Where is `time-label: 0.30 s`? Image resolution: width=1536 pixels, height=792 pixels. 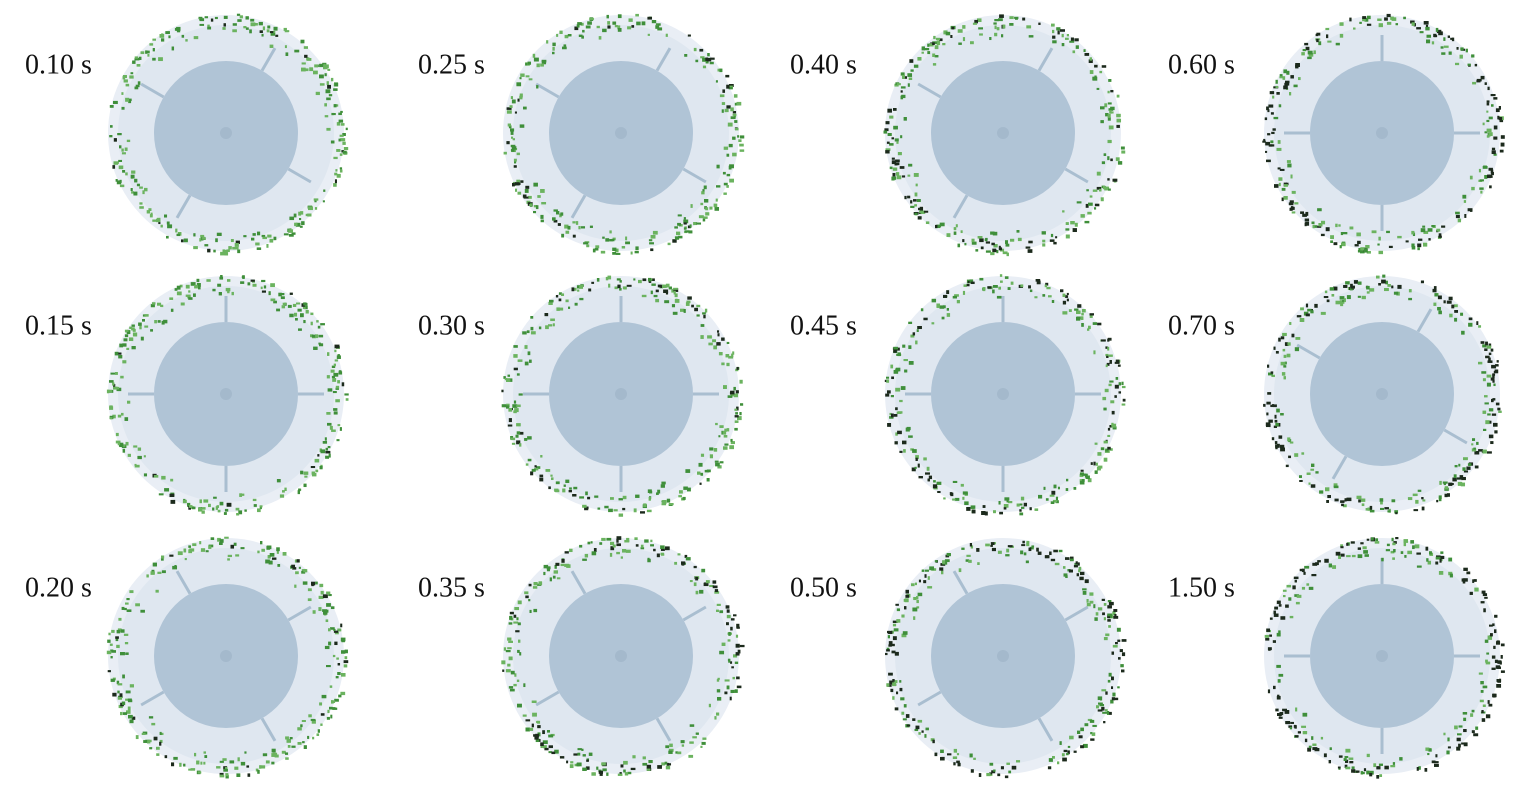 time-label: 0.30 s is located at coordinates (451, 325).